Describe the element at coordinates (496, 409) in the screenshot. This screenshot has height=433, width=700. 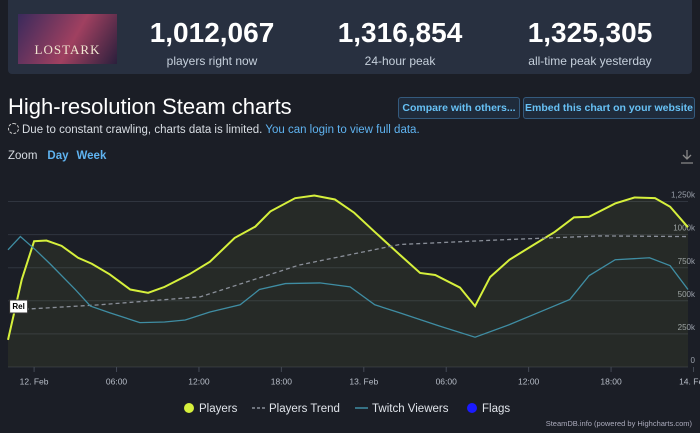
I see `legend-label: Flags` at that location.